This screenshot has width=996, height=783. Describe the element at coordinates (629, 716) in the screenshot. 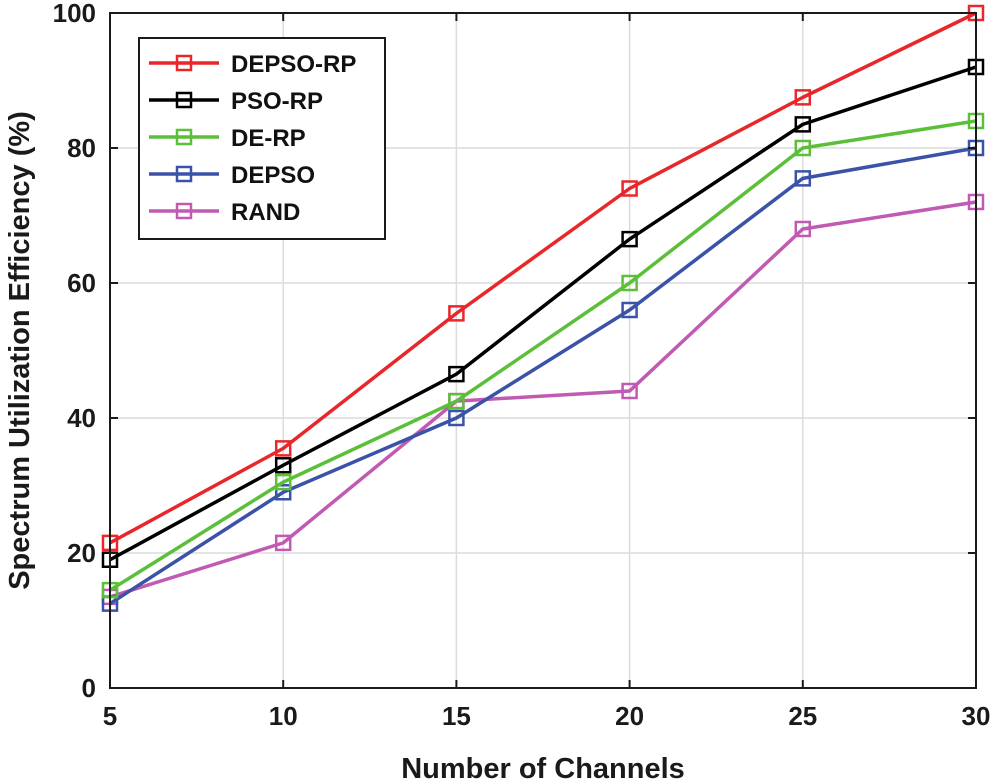

I see `x-tick-label: 20` at that location.